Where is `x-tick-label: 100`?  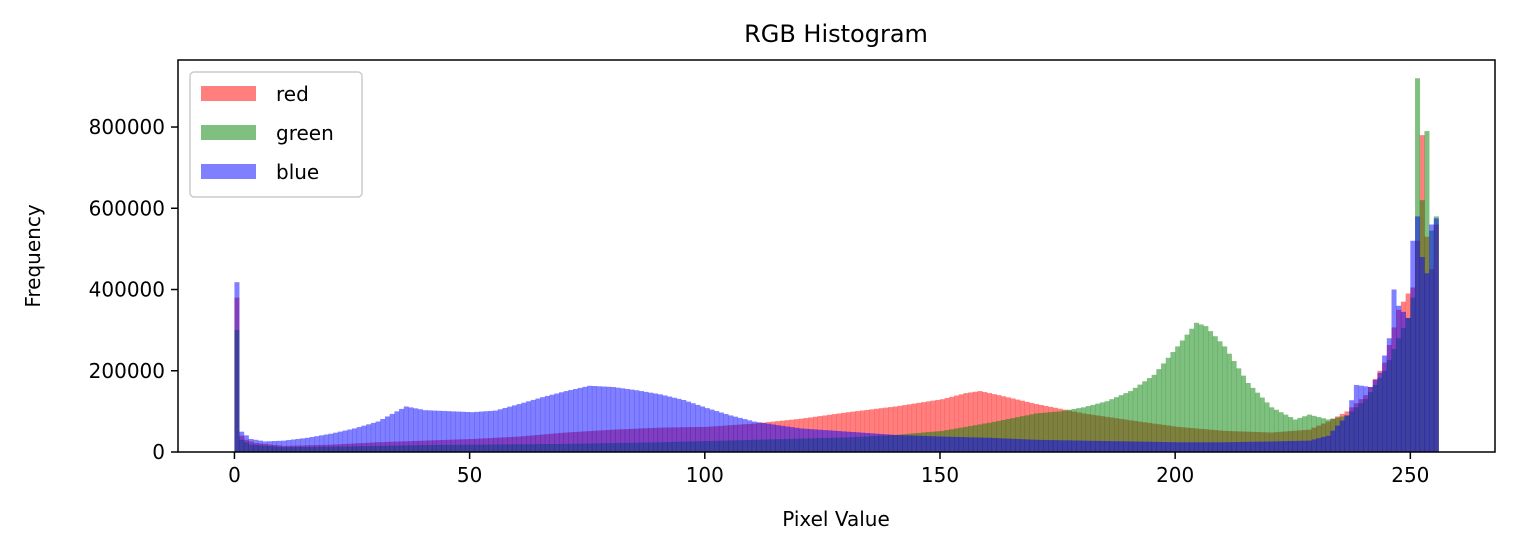
x-tick-label: 100 is located at coordinates (705, 475).